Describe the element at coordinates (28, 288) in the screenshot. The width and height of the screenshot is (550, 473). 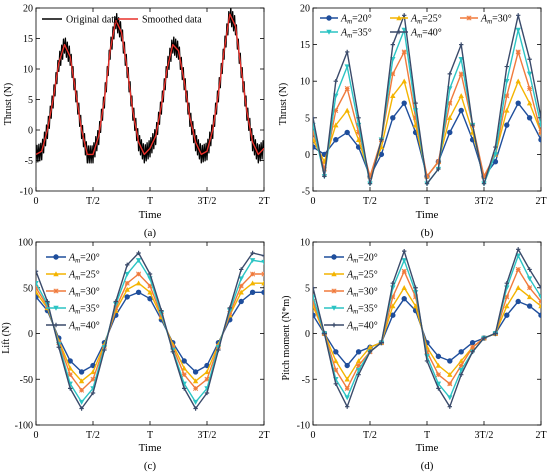
I see `y-tick-label: 50` at that location.